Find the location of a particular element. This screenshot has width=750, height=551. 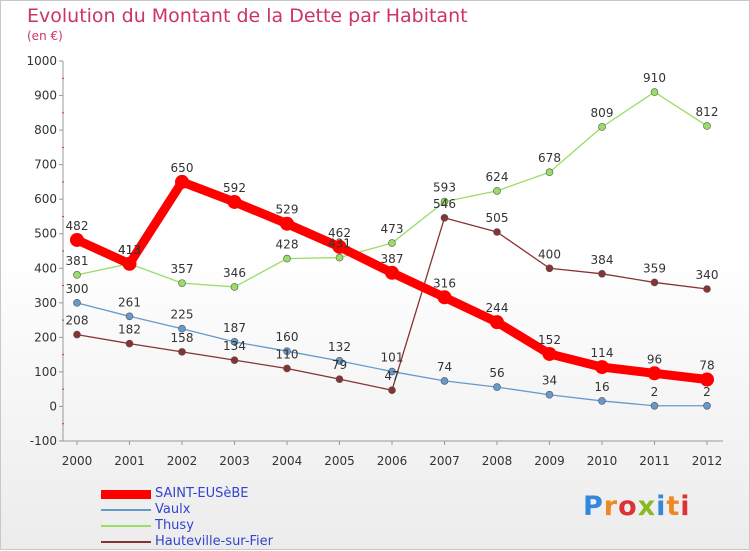

data-label: 79 is located at coordinates (339, 365).